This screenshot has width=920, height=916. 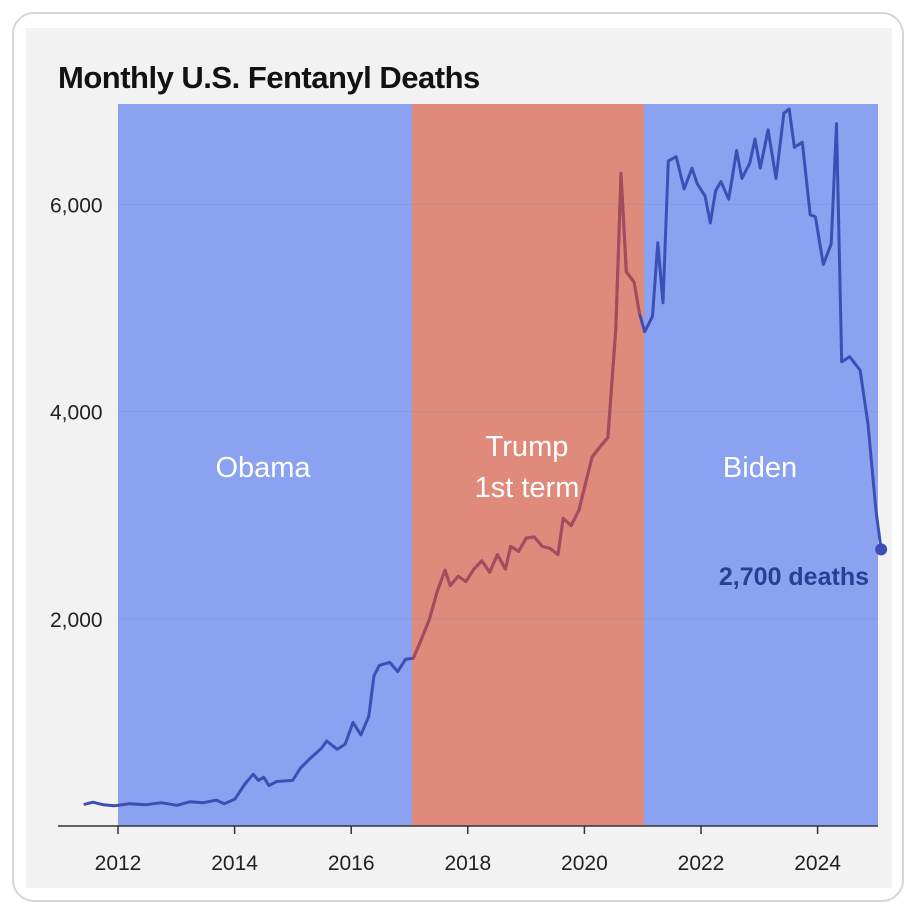 What do you see at coordinates (467, 863) in the screenshot?
I see `x-tick-2018: 2018` at bounding box center [467, 863].